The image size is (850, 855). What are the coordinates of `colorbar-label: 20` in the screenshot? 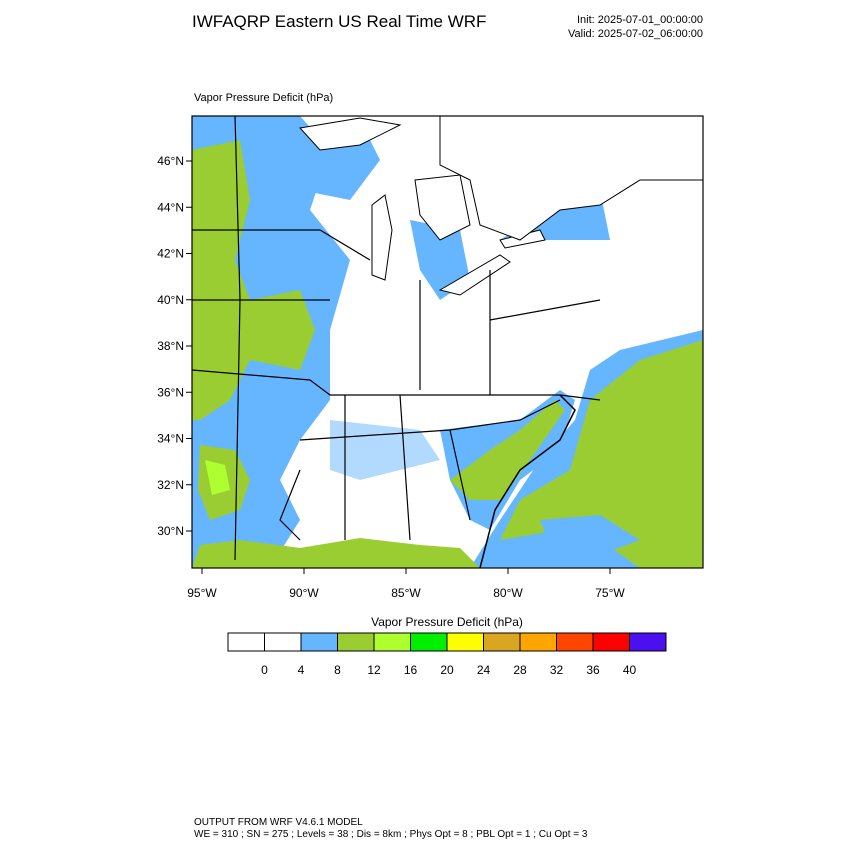 It's located at (447, 670).